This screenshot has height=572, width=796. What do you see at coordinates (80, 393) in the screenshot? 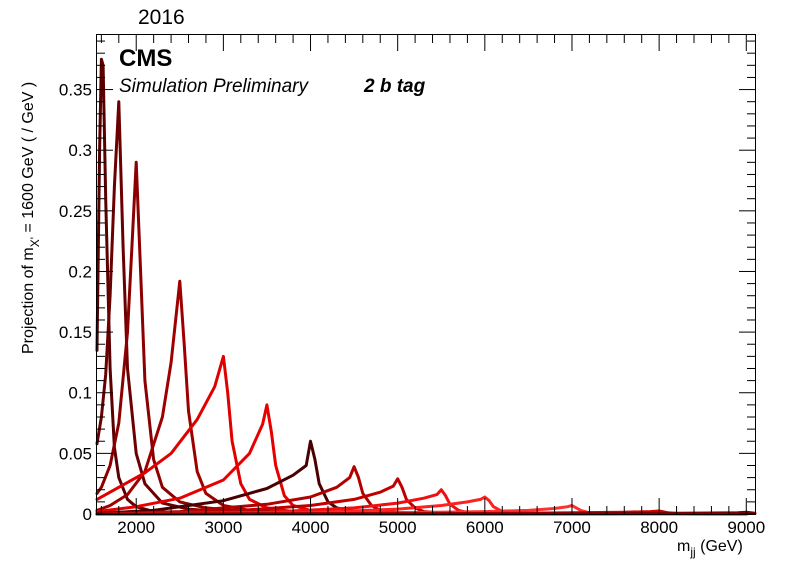
I see `y-tick-label: 0.1` at bounding box center [80, 393].